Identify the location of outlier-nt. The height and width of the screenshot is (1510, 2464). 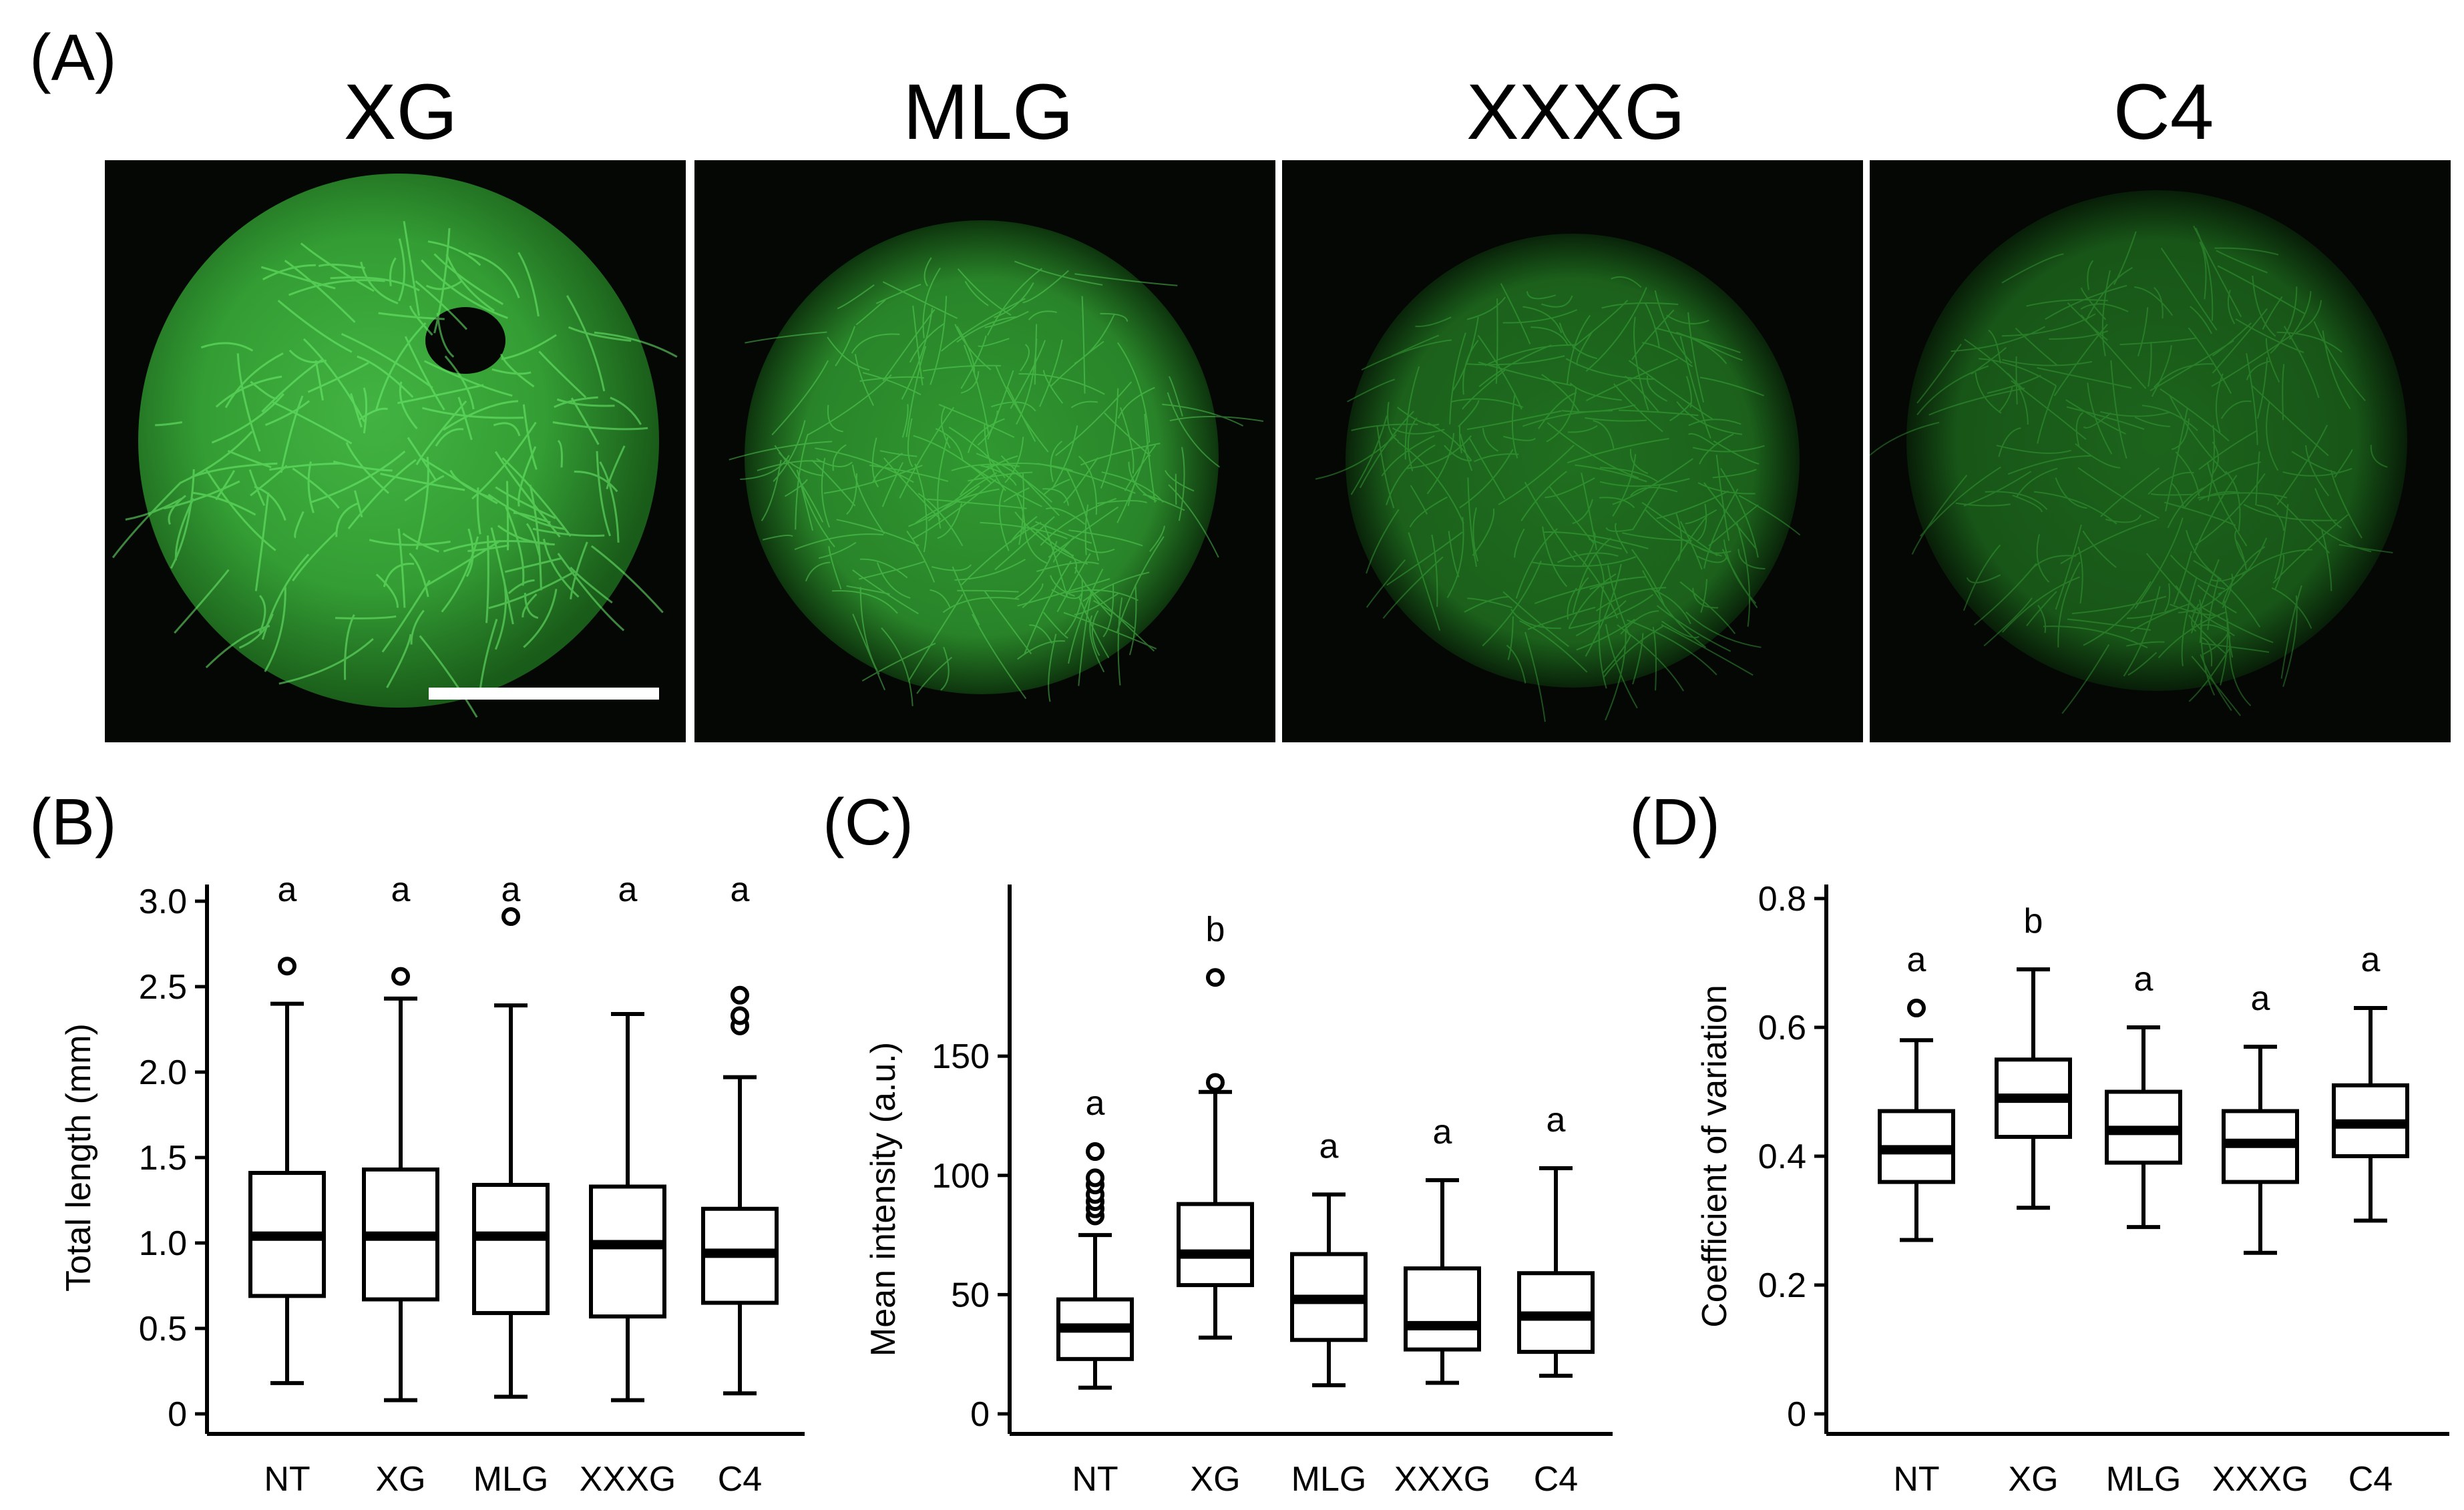
(287, 966).